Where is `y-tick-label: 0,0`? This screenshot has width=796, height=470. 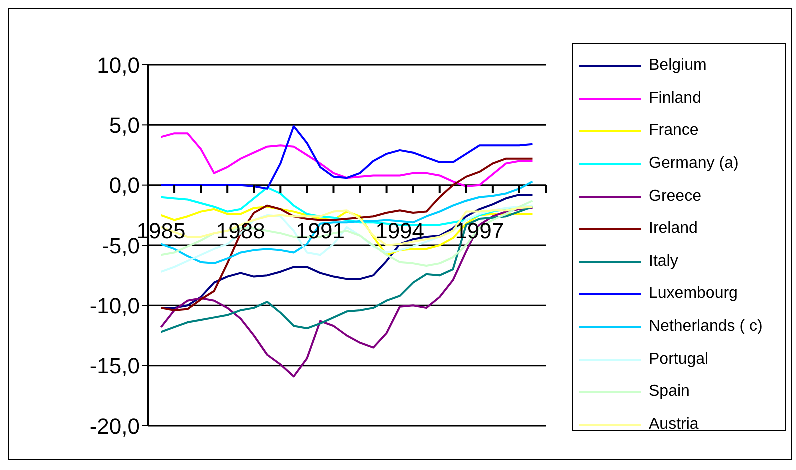 y-tick-label: 0,0 is located at coordinates (124, 185).